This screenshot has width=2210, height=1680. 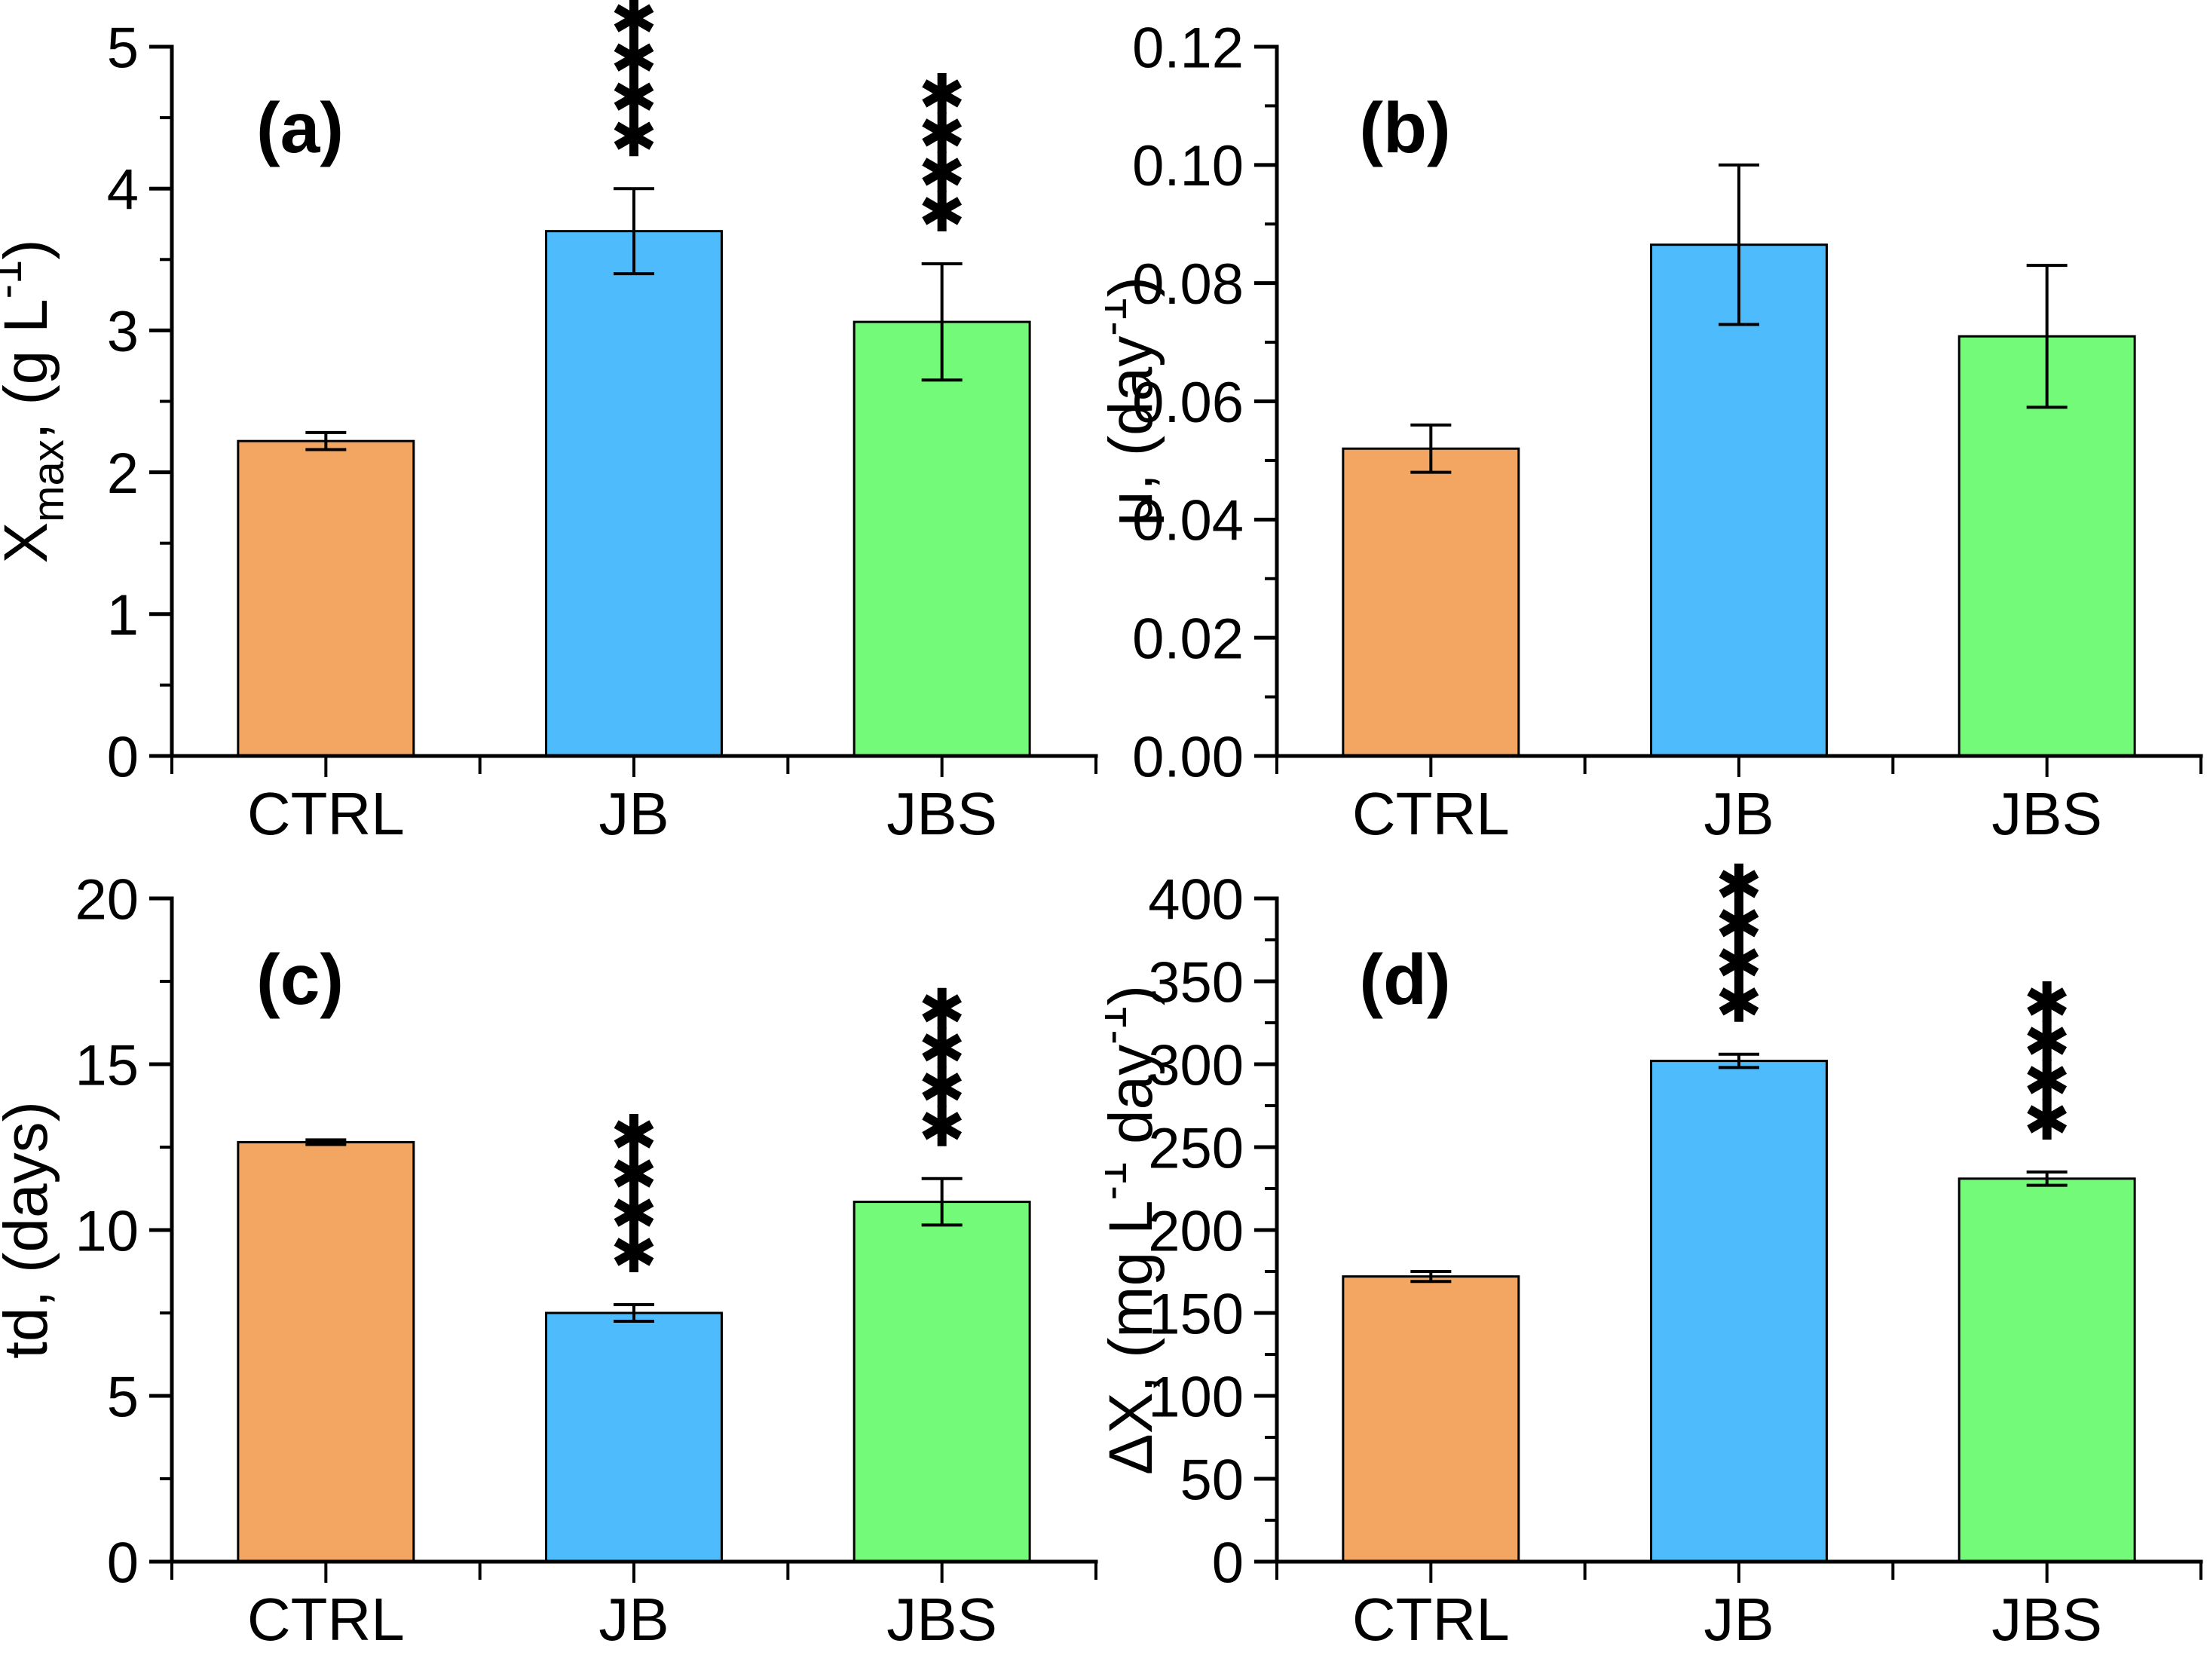 I want to click on y-tick-label: 0.06, so click(x=1188, y=403).